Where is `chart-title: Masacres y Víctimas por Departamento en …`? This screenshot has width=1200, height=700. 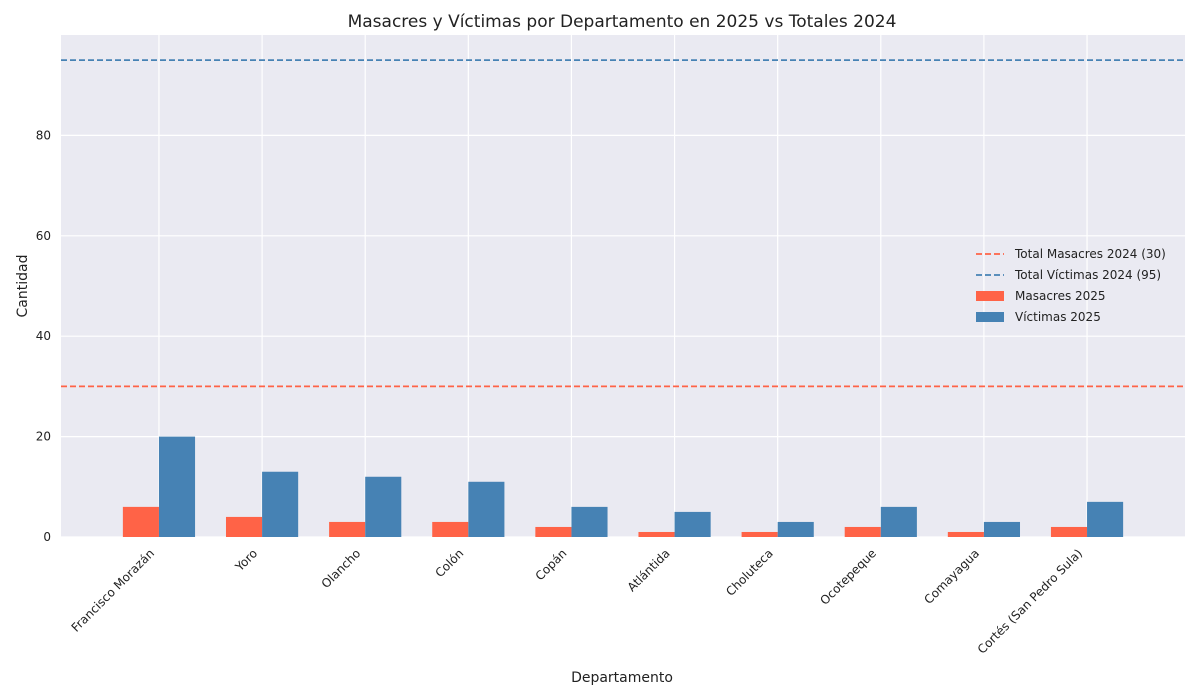
chart-title: Masacres y Víctimas por Departamento en … is located at coordinates (622, 22).